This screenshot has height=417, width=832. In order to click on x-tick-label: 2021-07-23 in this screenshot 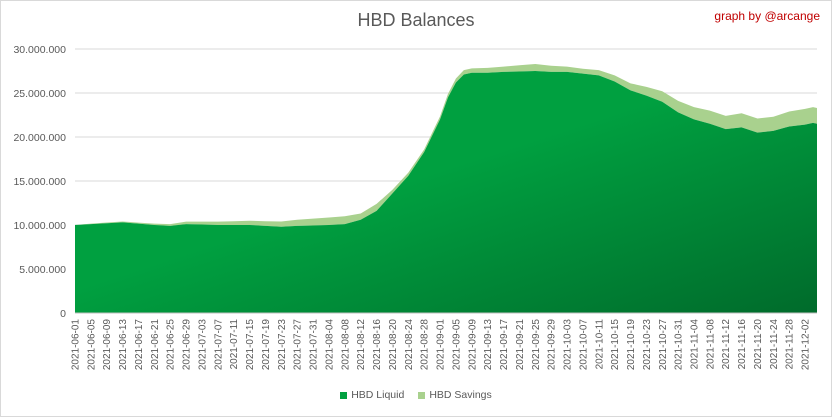, I will do `click(282, 345)`.